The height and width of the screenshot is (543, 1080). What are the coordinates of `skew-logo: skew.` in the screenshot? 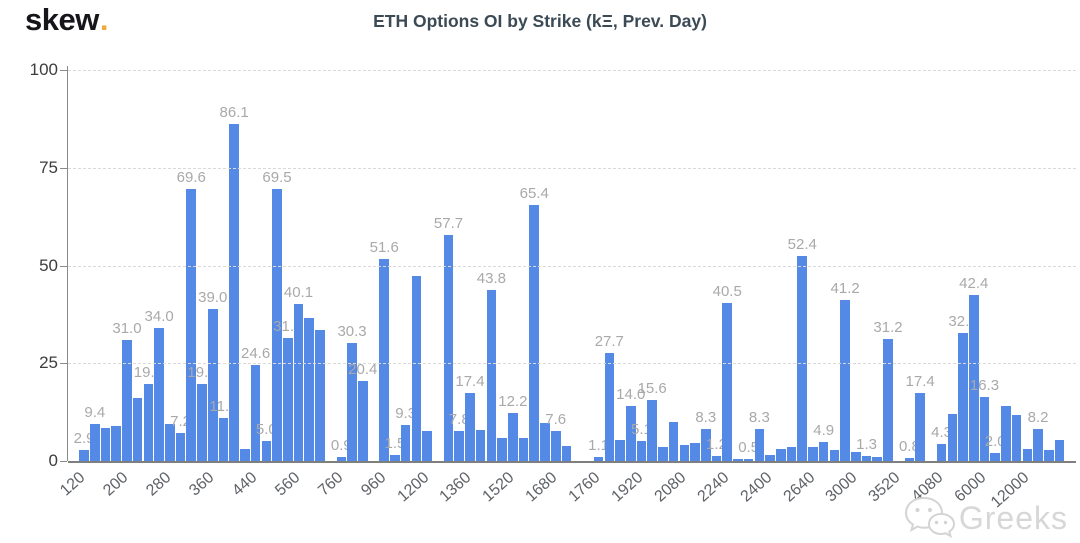 It's located at (66, 20).